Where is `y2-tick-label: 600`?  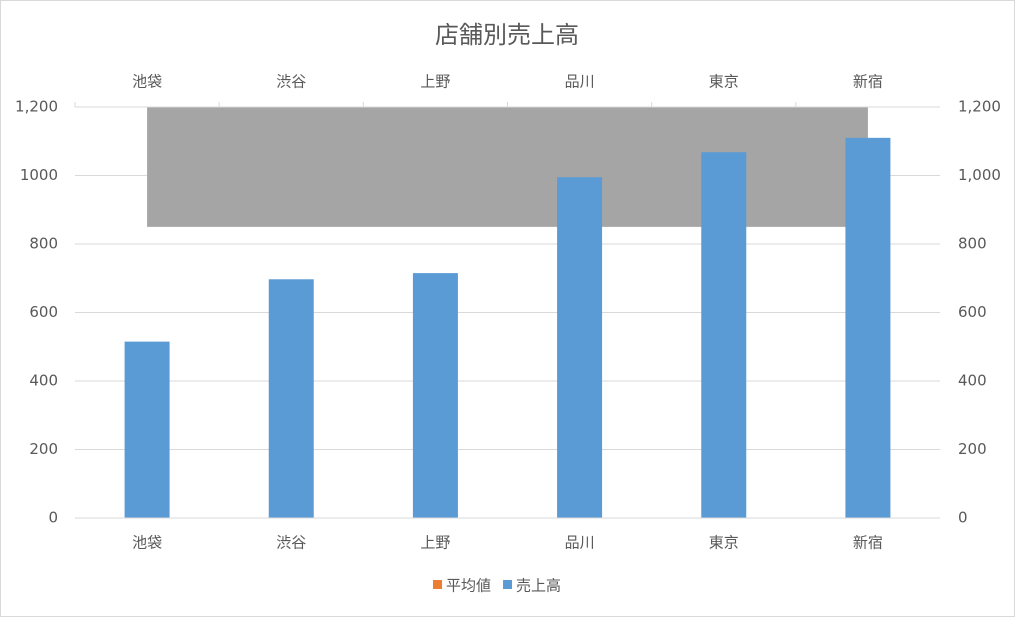 y2-tick-label: 600 is located at coordinates (972, 312).